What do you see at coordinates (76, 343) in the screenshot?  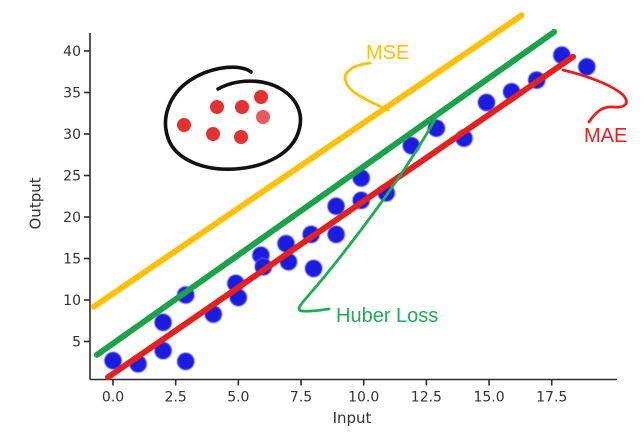 I see `y-tick-label: 5` at bounding box center [76, 343].